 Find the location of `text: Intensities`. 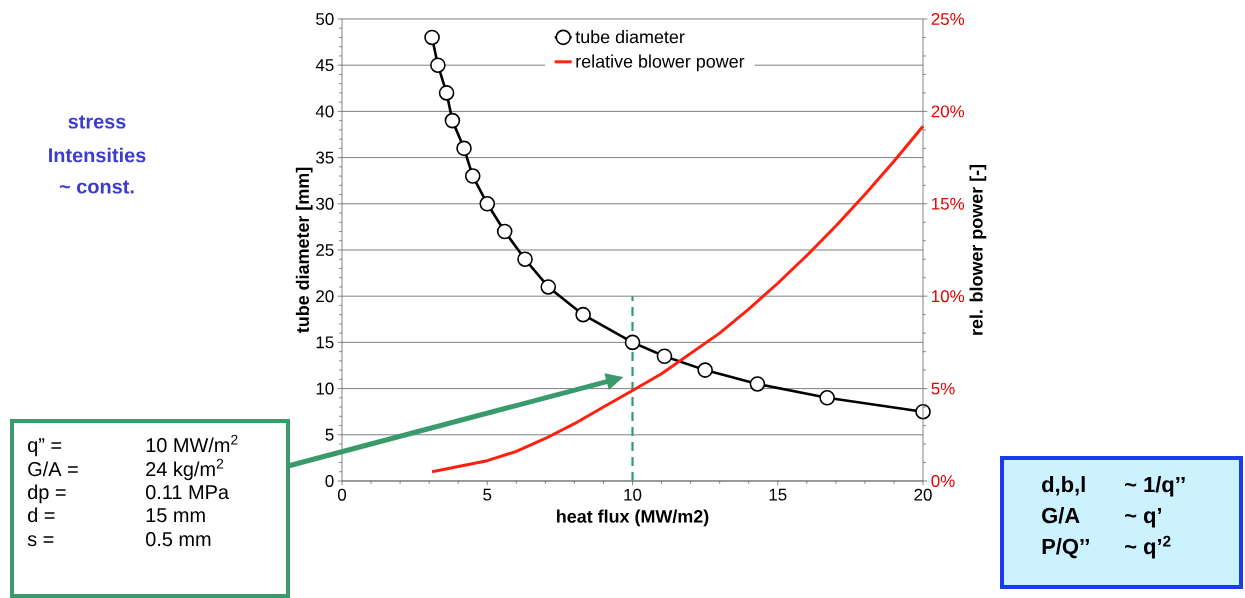

text: Intensities is located at coordinates (97, 155).